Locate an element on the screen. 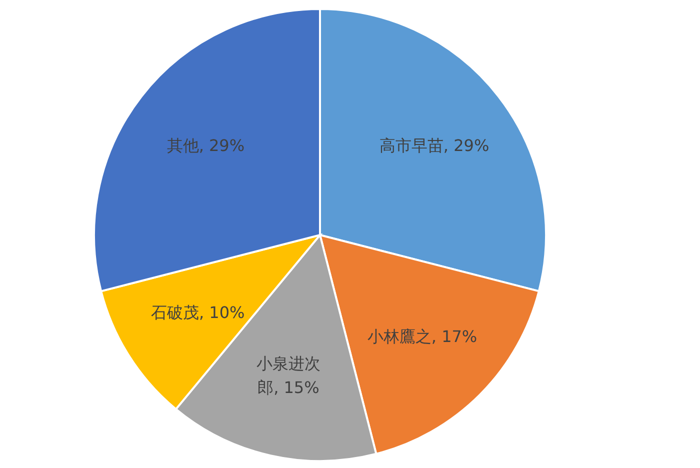 This screenshot has height=468, width=700. slice-label: 石破茂, 10% is located at coordinates (198, 313).